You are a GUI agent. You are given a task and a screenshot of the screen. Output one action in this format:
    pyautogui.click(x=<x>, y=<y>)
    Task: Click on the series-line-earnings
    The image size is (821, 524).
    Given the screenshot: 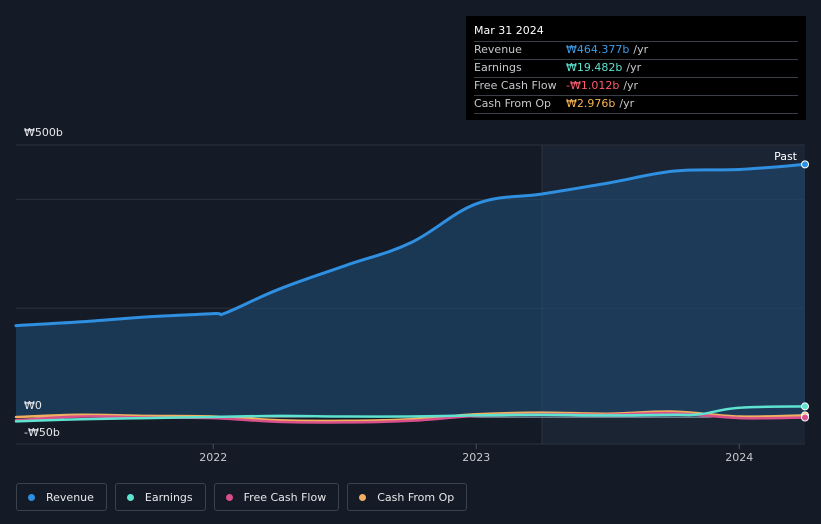 What is the action you would take?
    pyautogui.click(x=410, y=414)
    